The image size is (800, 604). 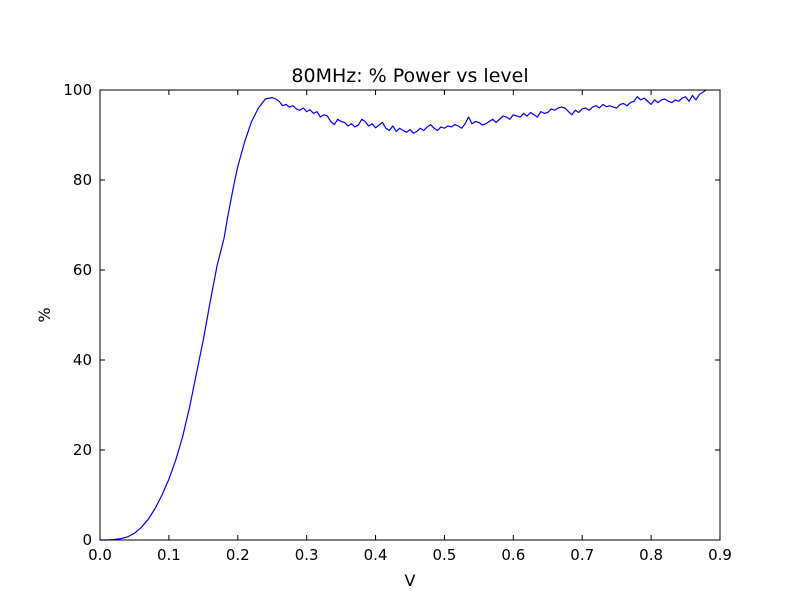 I want to click on y-tick-label: 0, so click(x=87, y=540).